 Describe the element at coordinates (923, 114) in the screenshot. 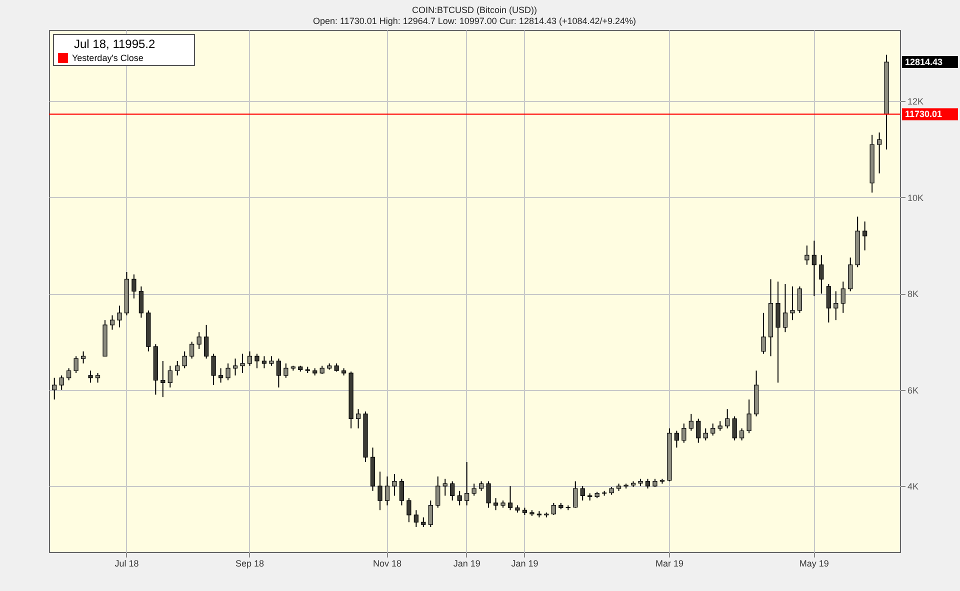

I see `text: 11730.01` at that location.